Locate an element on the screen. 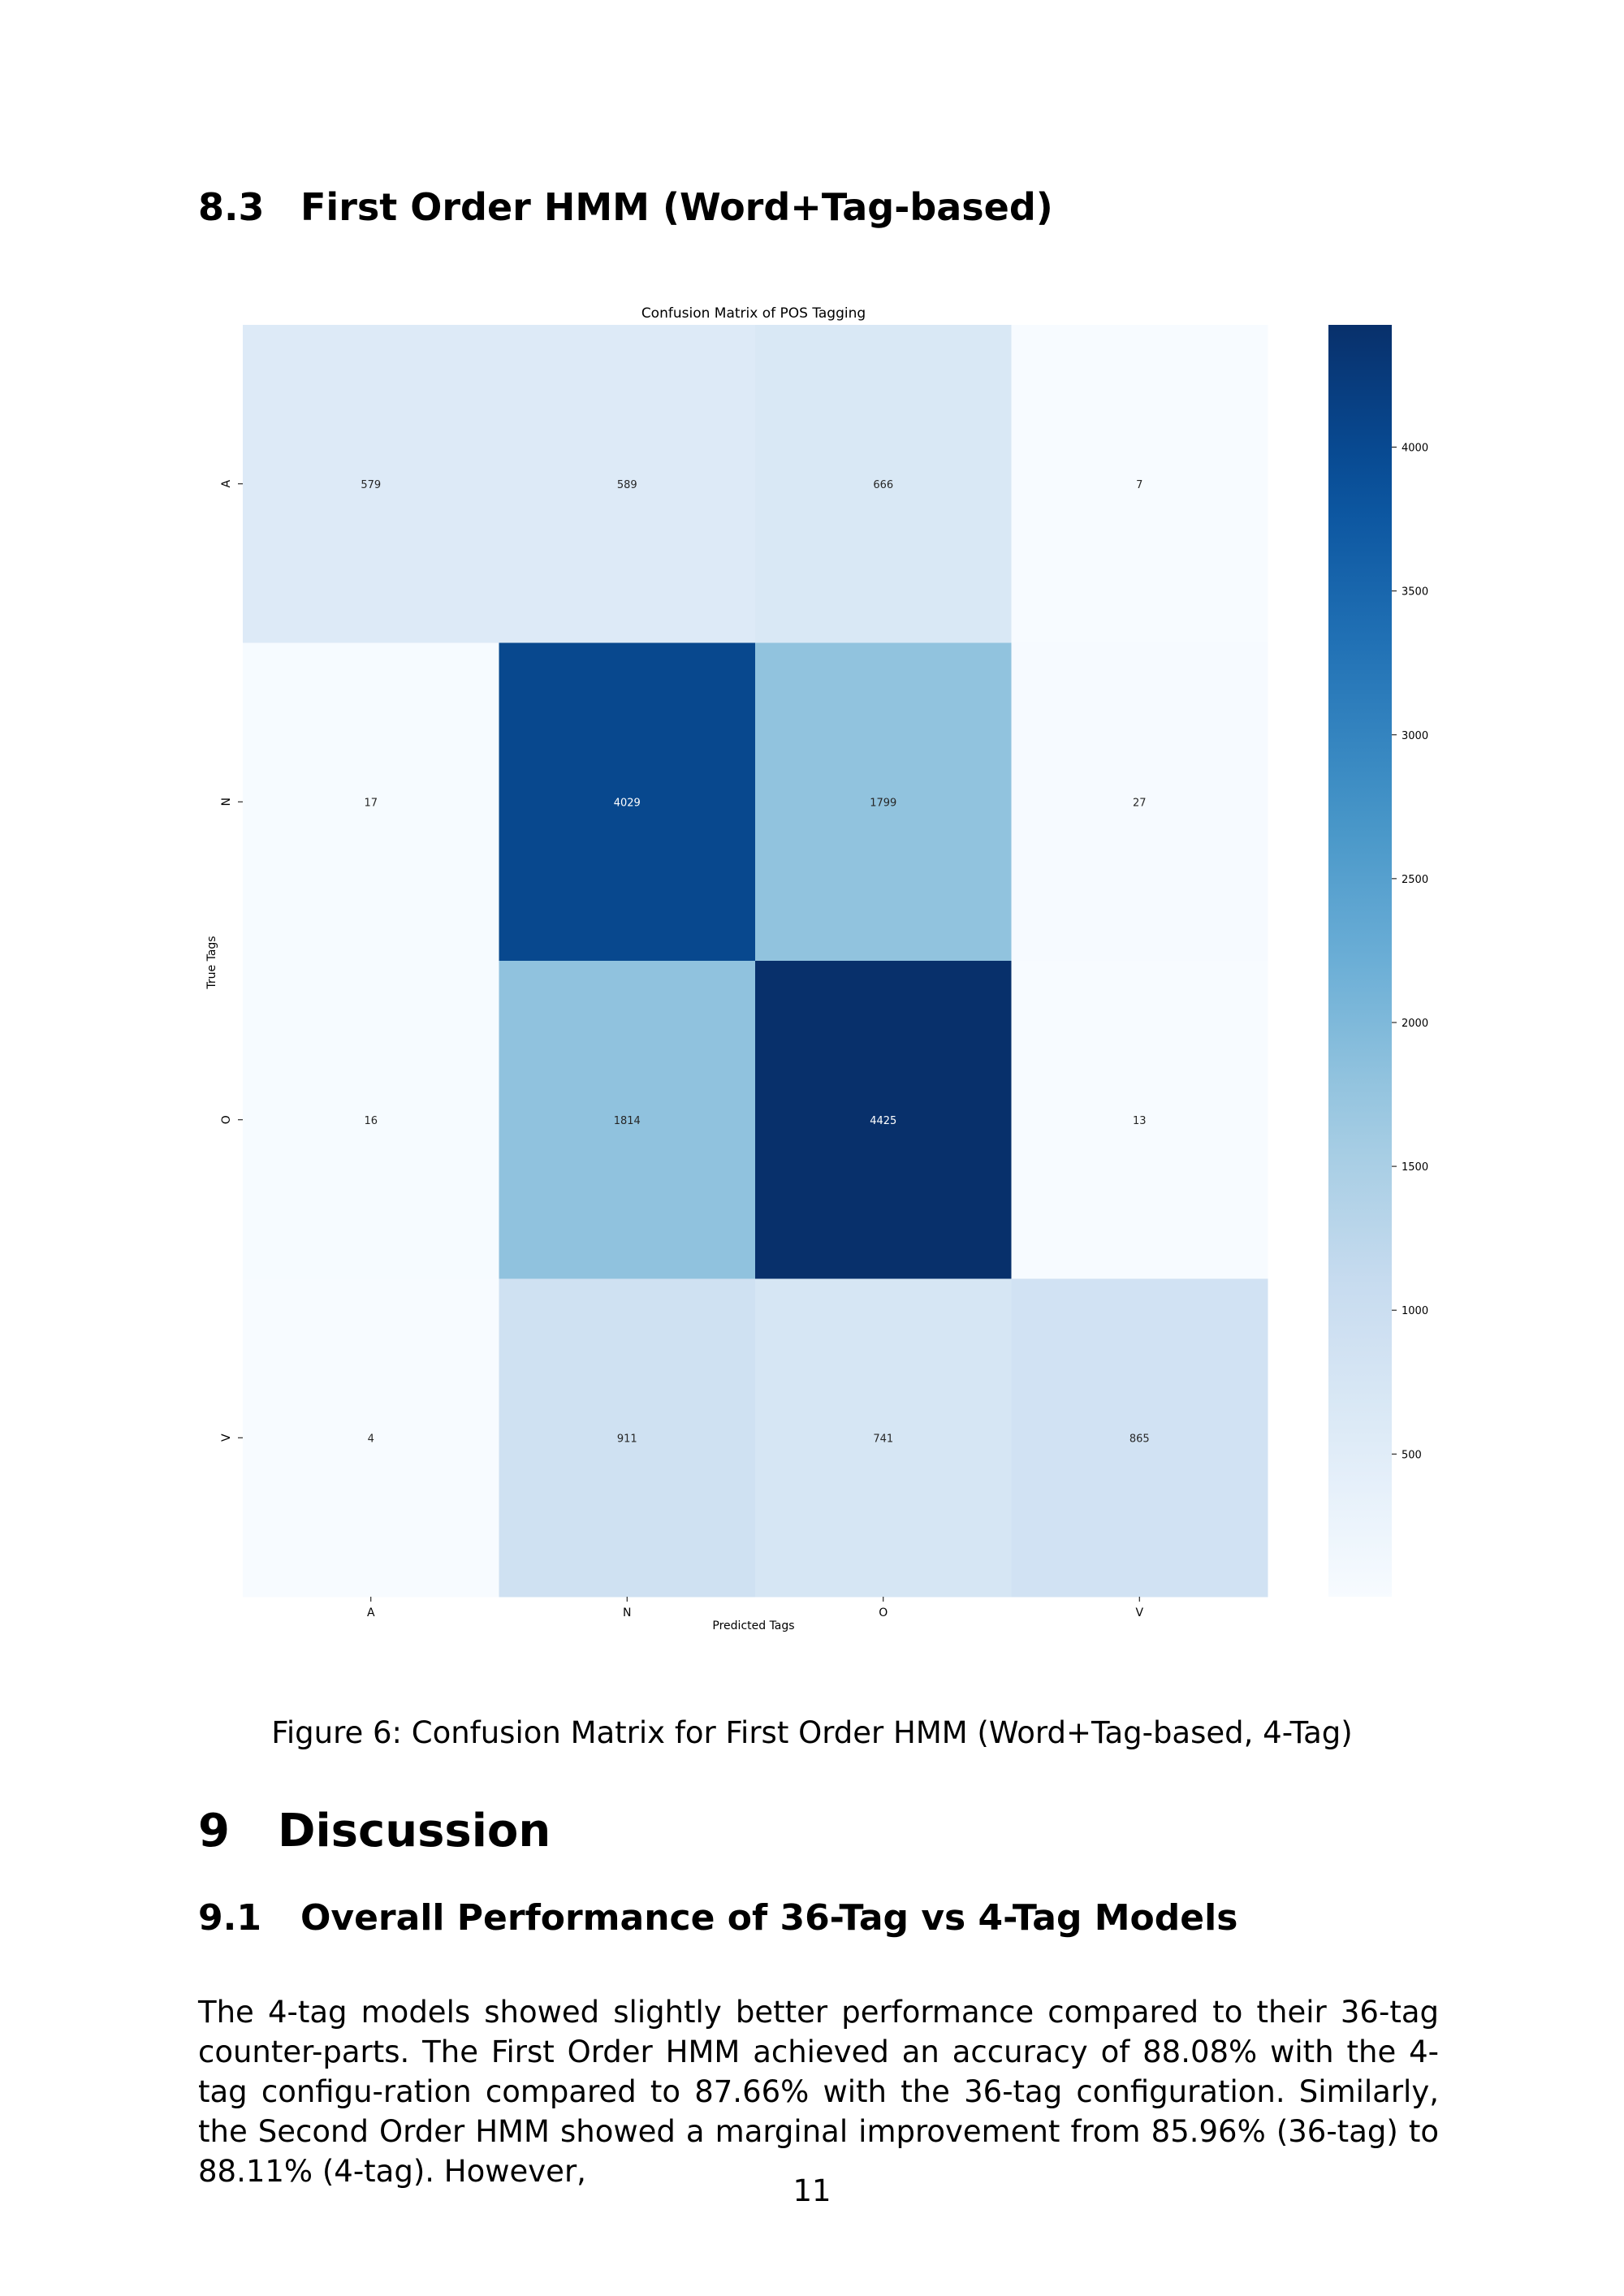  x-axis-label: Predicted Tags is located at coordinates (753, 1625).